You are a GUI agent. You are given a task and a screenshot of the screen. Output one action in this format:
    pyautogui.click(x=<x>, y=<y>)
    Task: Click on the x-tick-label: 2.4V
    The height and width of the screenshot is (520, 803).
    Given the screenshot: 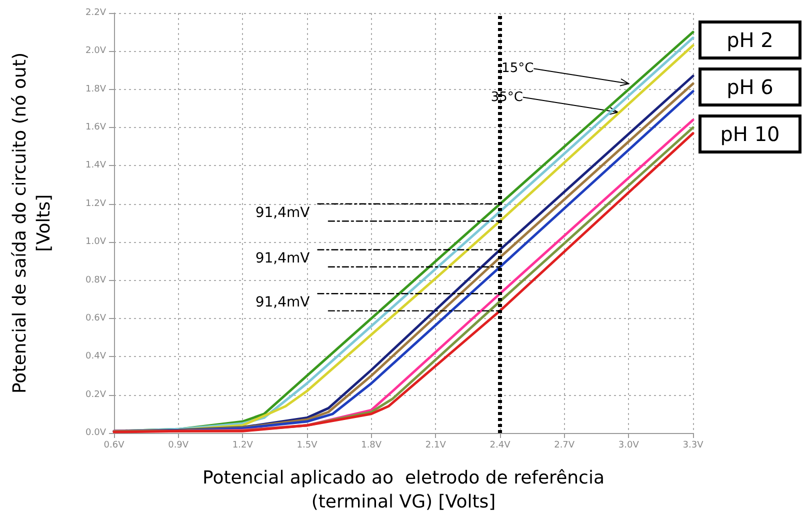 What is the action you would take?
    pyautogui.click(x=501, y=445)
    